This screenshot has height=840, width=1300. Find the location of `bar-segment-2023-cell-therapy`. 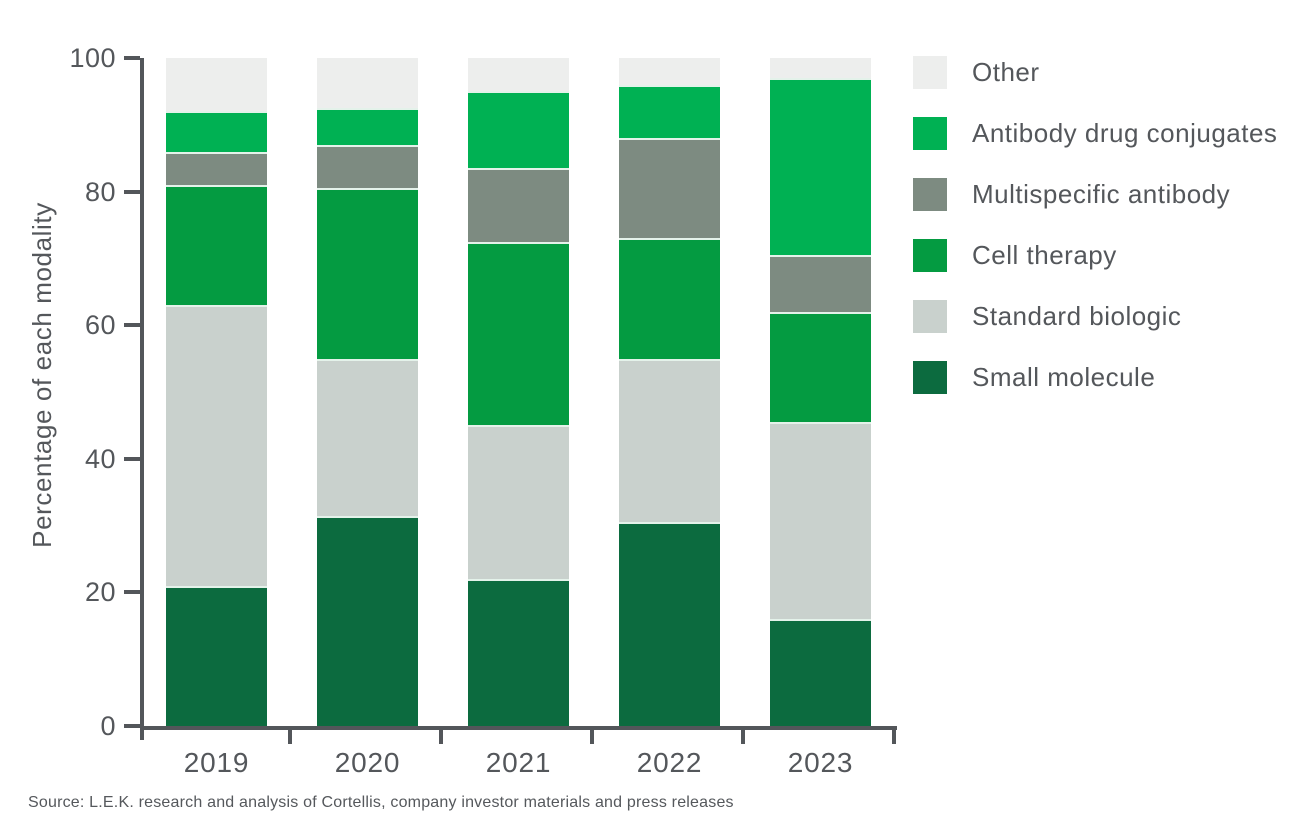

bar-segment-2023-cell-therapy is located at coordinates (820, 367).